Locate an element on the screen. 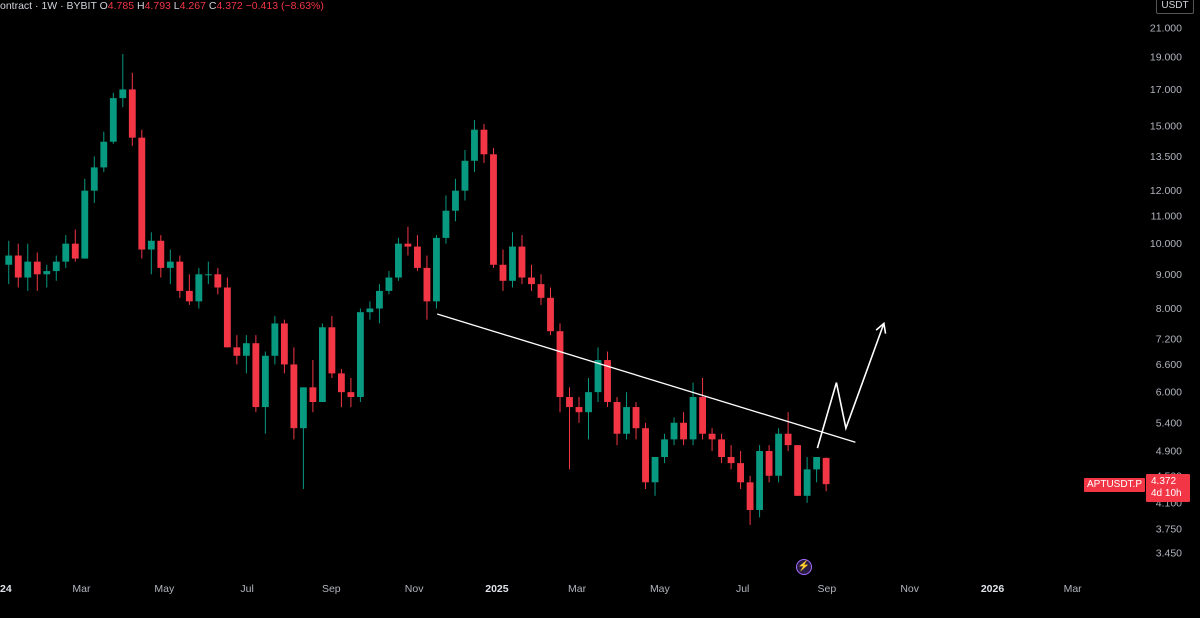 The width and height of the screenshot is (1200, 618). price-tick-label: 6.000 is located at coordinates (1169, 393).